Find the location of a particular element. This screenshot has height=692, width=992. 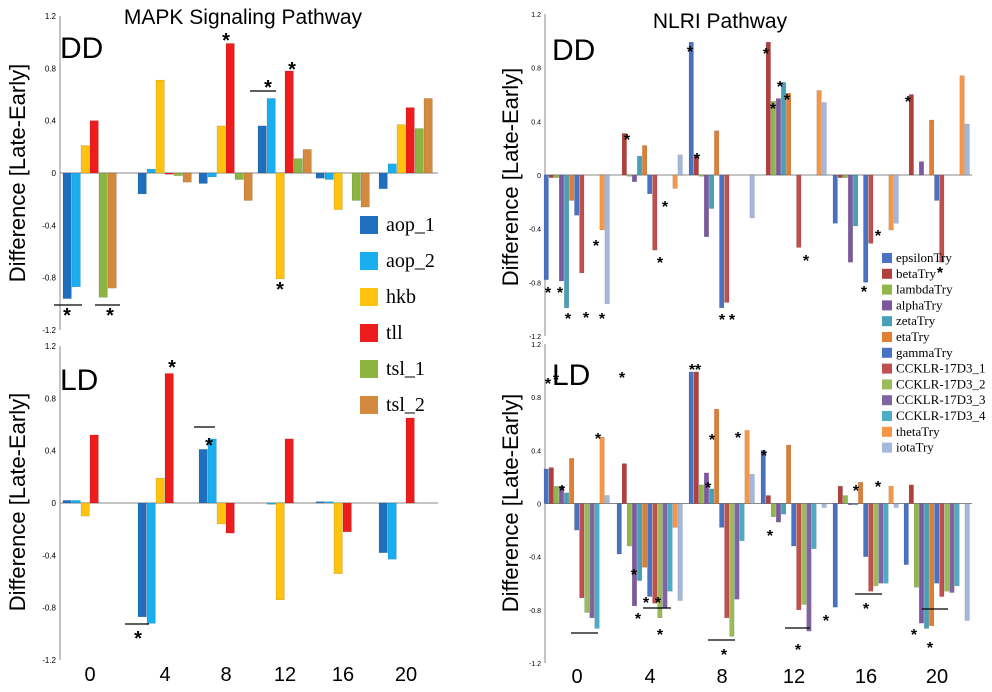

panel-label-nlri-ld: LD is located at coordinates (571, 375).